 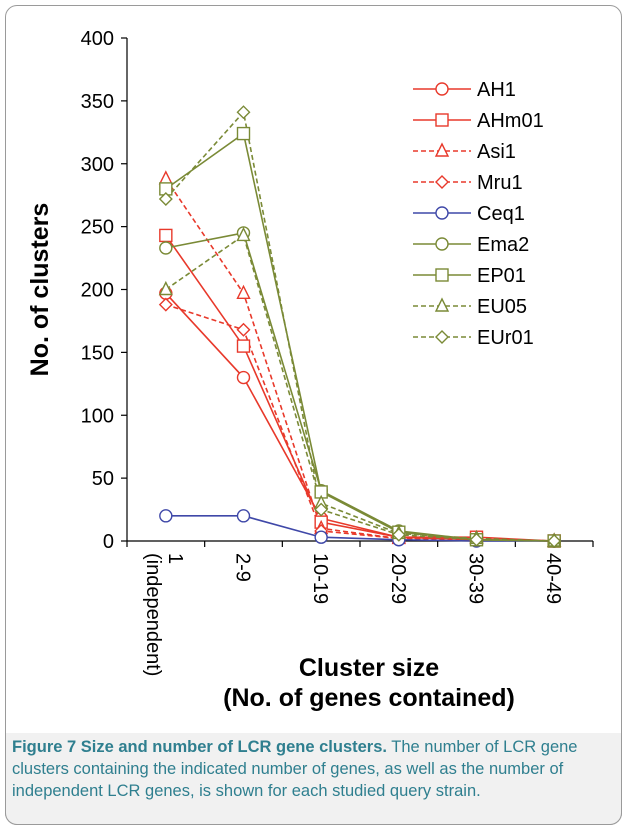 What do you see at coordinates (510, 121) in the screenshot?
I see `legend-label-ahm01: AHm01` at bounding box center [510, 121].